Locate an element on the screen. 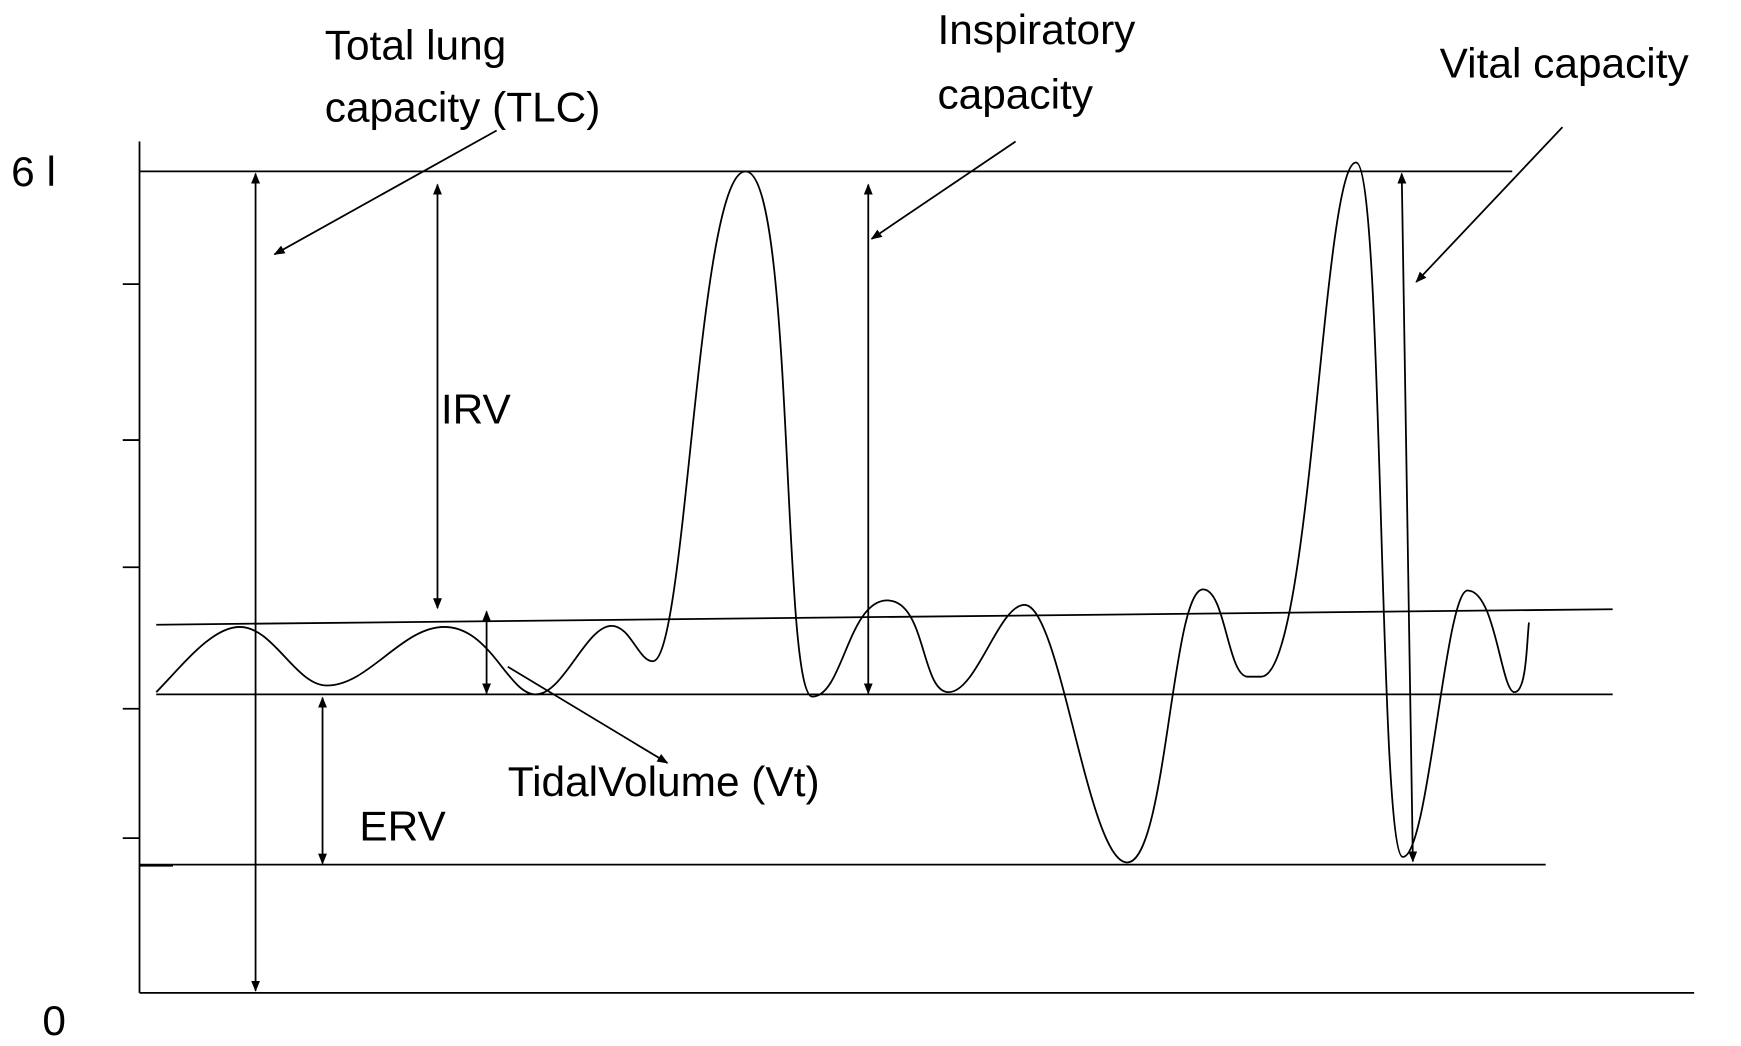 This screenshot has height=1046, width=1741. ic-pointer is located at coordinates (943, 190).